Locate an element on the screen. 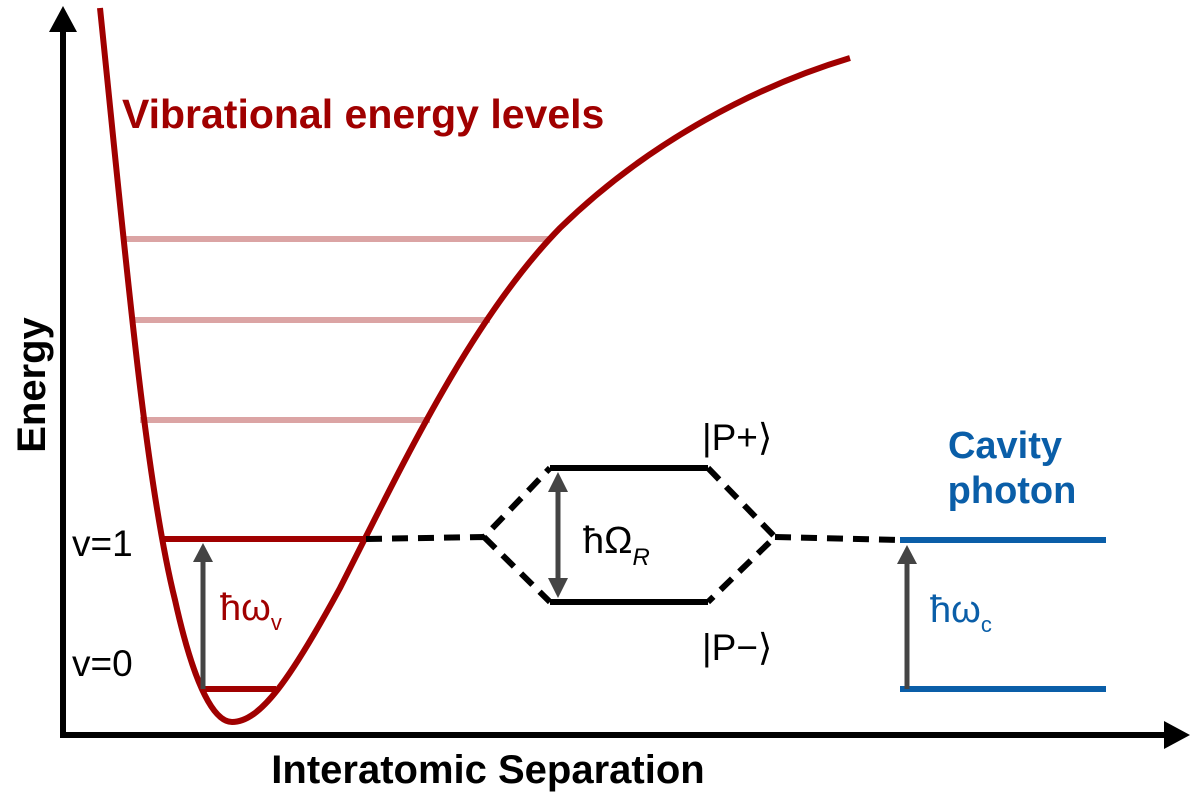 This screenshot has width=1200, height=800. cavity-photon-title-line2: photon is located at coordinates (1012, 491).